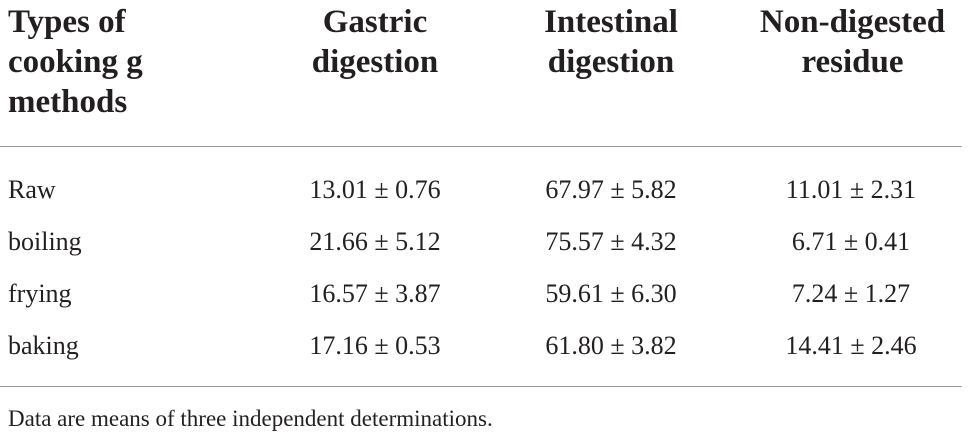 Image resolution: width=968 pixels, height=440 pixels. I want to click on column-header: Types of cooking g methods, so click(75, 62).